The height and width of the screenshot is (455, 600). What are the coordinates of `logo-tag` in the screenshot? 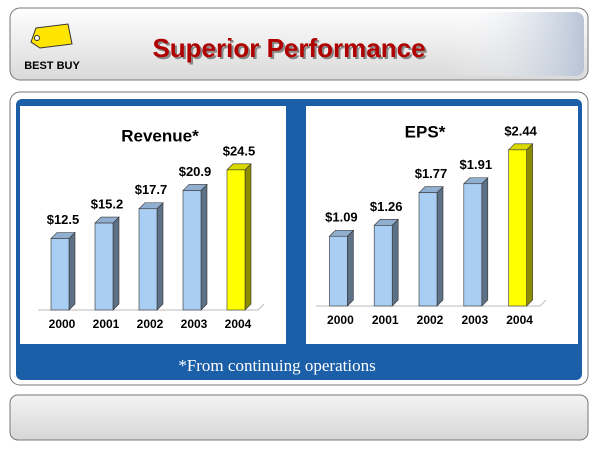 It's located at (51, 36).